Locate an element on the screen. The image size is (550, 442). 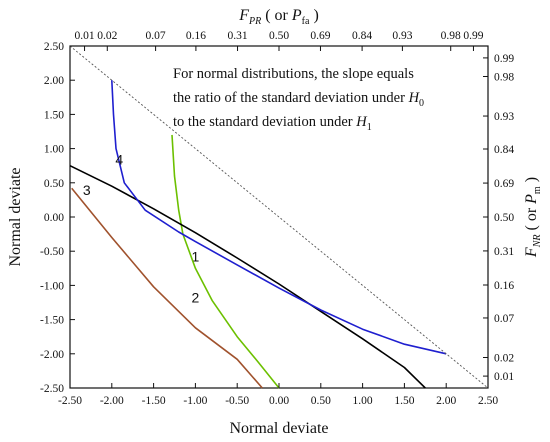
y-axis-title: Normal deviate is located at coordinates (15, 216).